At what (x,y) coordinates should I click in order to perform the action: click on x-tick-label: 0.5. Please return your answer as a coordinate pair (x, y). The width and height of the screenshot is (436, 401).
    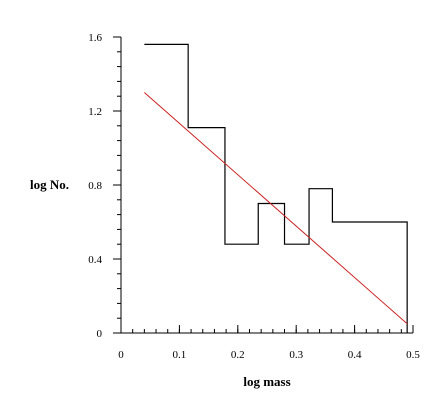
    Looking at the image, I should click on (413, 355).